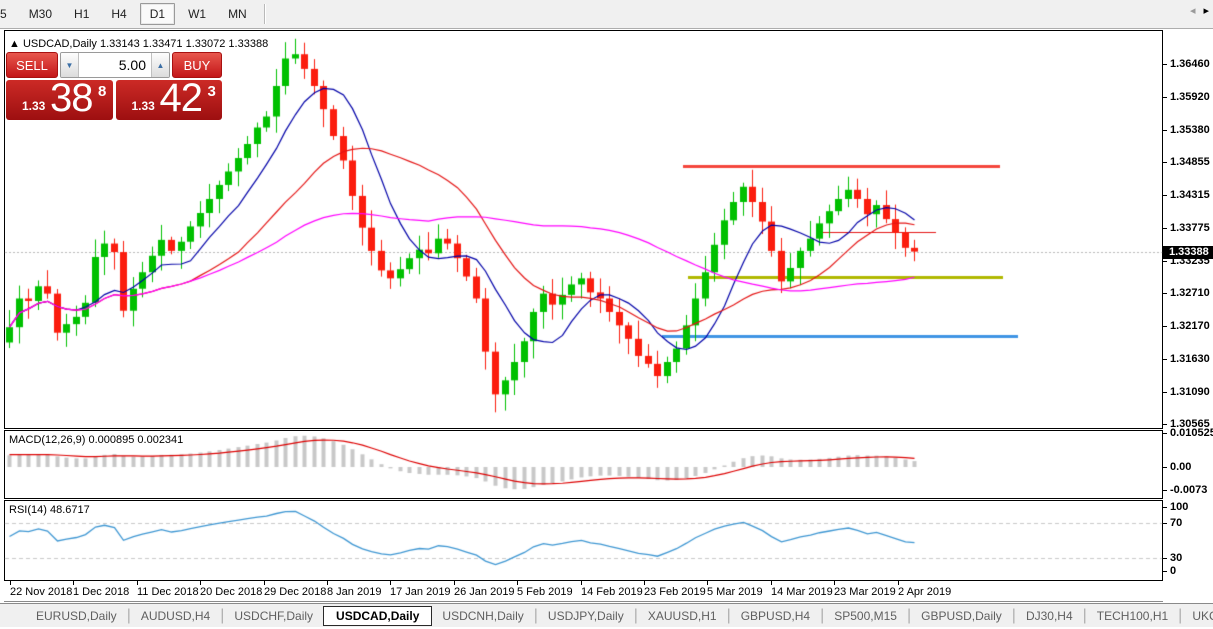 Image resolution: width=1213 pixels, height=629 pixels. What do you see at coordinates (612, 592) in the screenshot?
I see `date-axis-label: 14 Feb 2019` at bounding box center [612, 592].